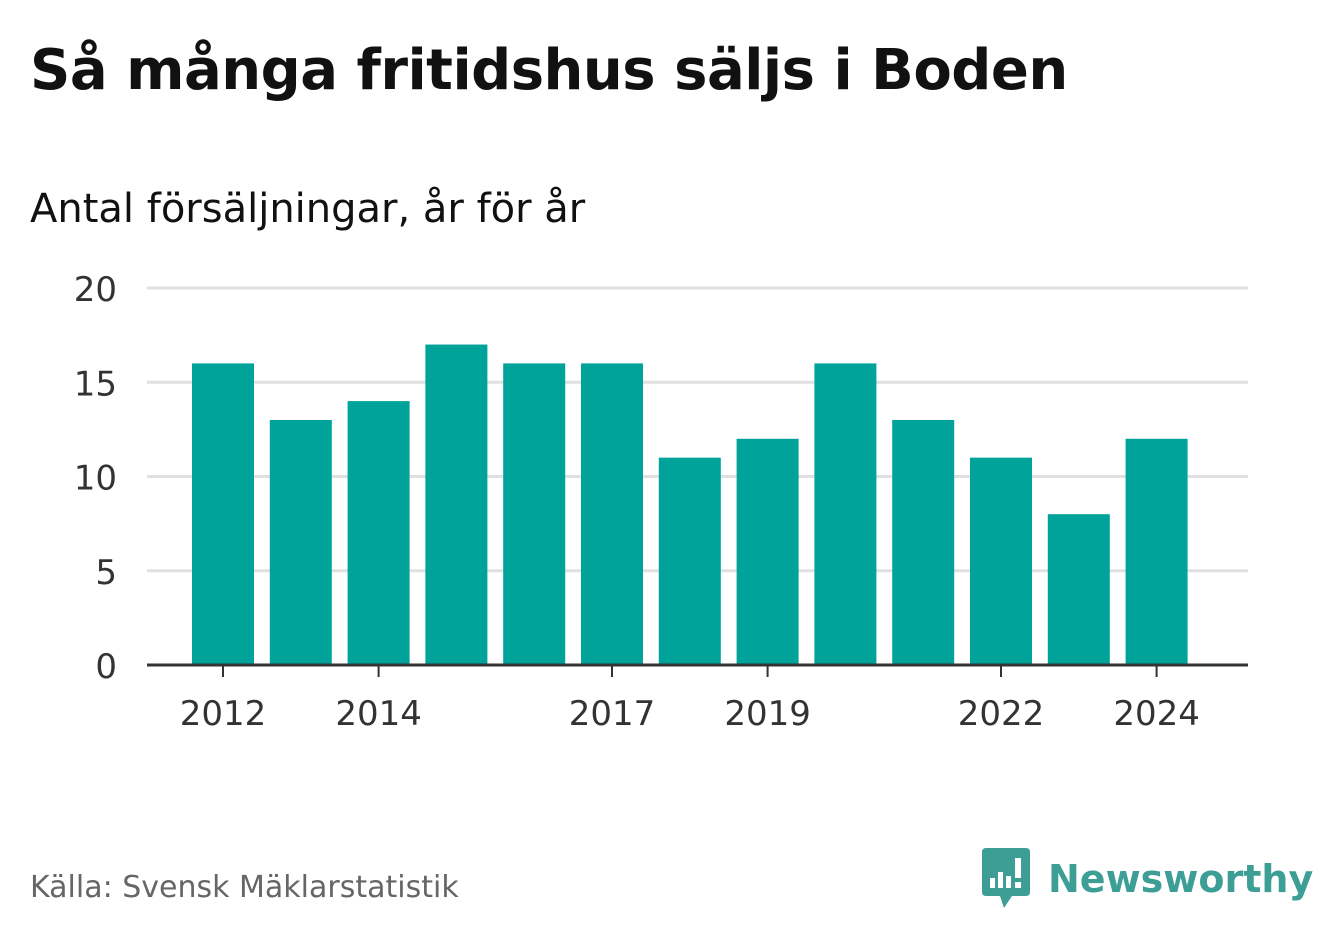 Image resolution: width=1322 pixels, height=939 pixels. What do you see at coordinates (1078, 589) in the screenshot?
I see `bar-2023` at bounding box center [1078, 589].